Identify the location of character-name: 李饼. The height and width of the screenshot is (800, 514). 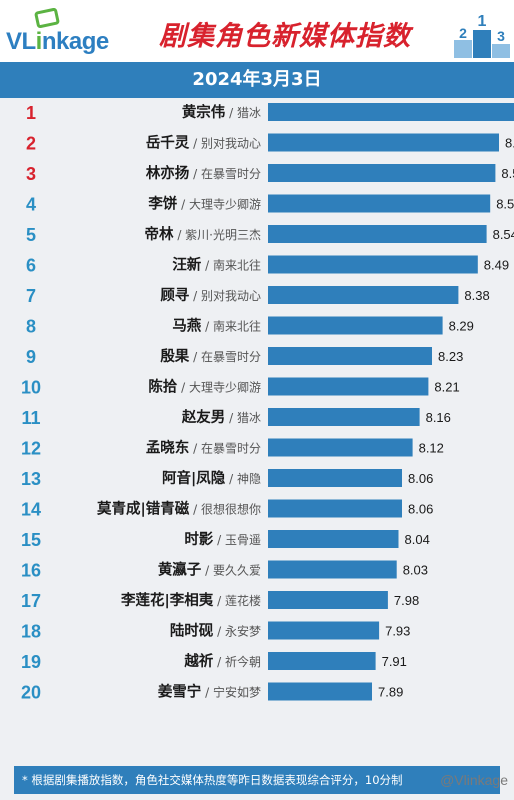
(162, 204).